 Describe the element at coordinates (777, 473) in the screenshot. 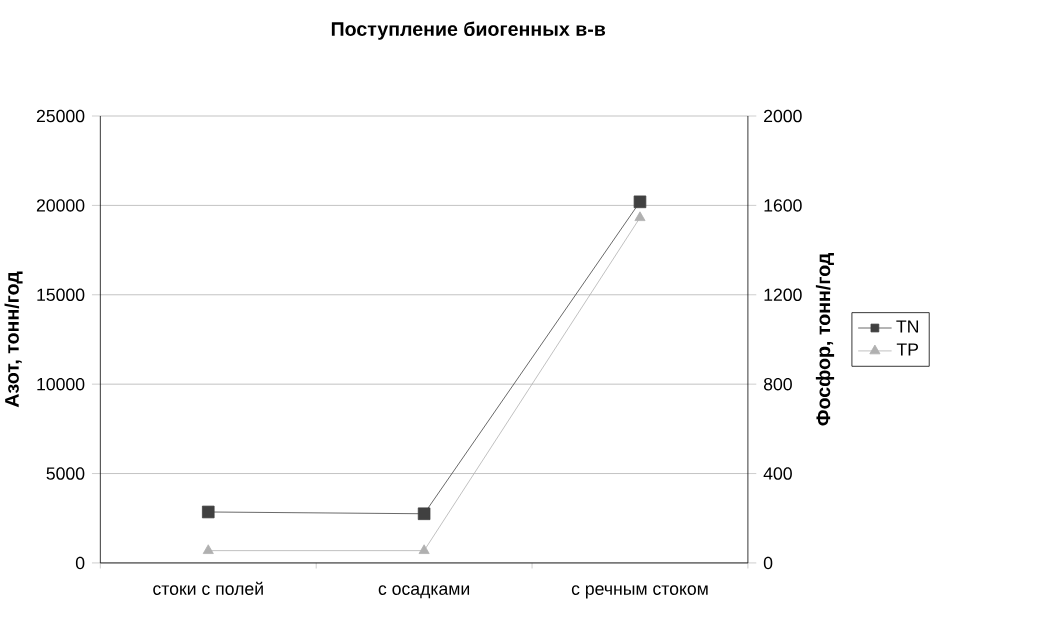

I see `y2-tick-label: 400` at that location.